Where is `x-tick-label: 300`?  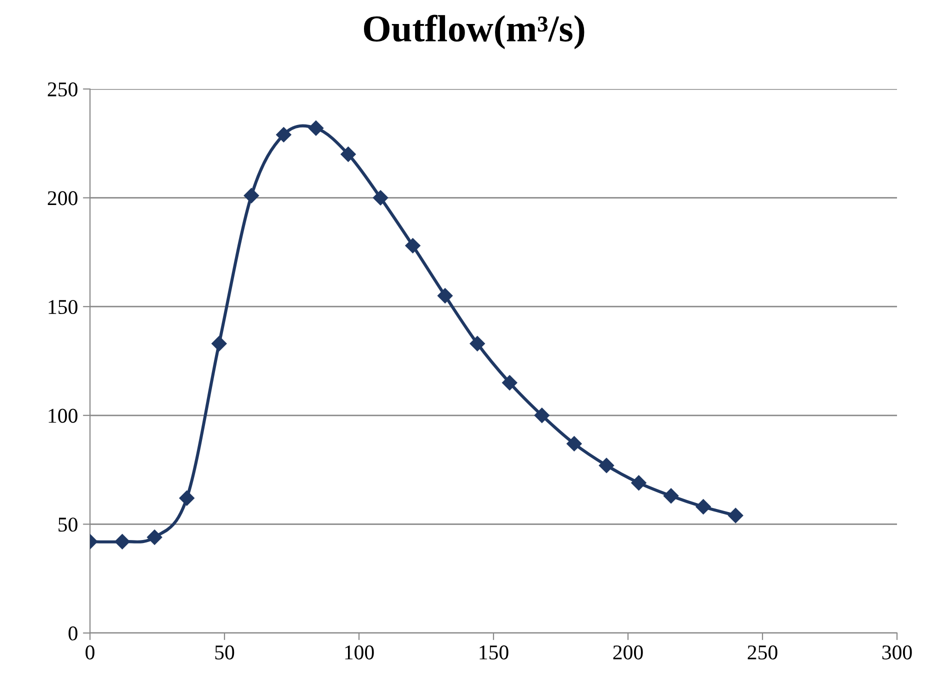 x-tick-label: 300 is located at coordinates (897, 652).